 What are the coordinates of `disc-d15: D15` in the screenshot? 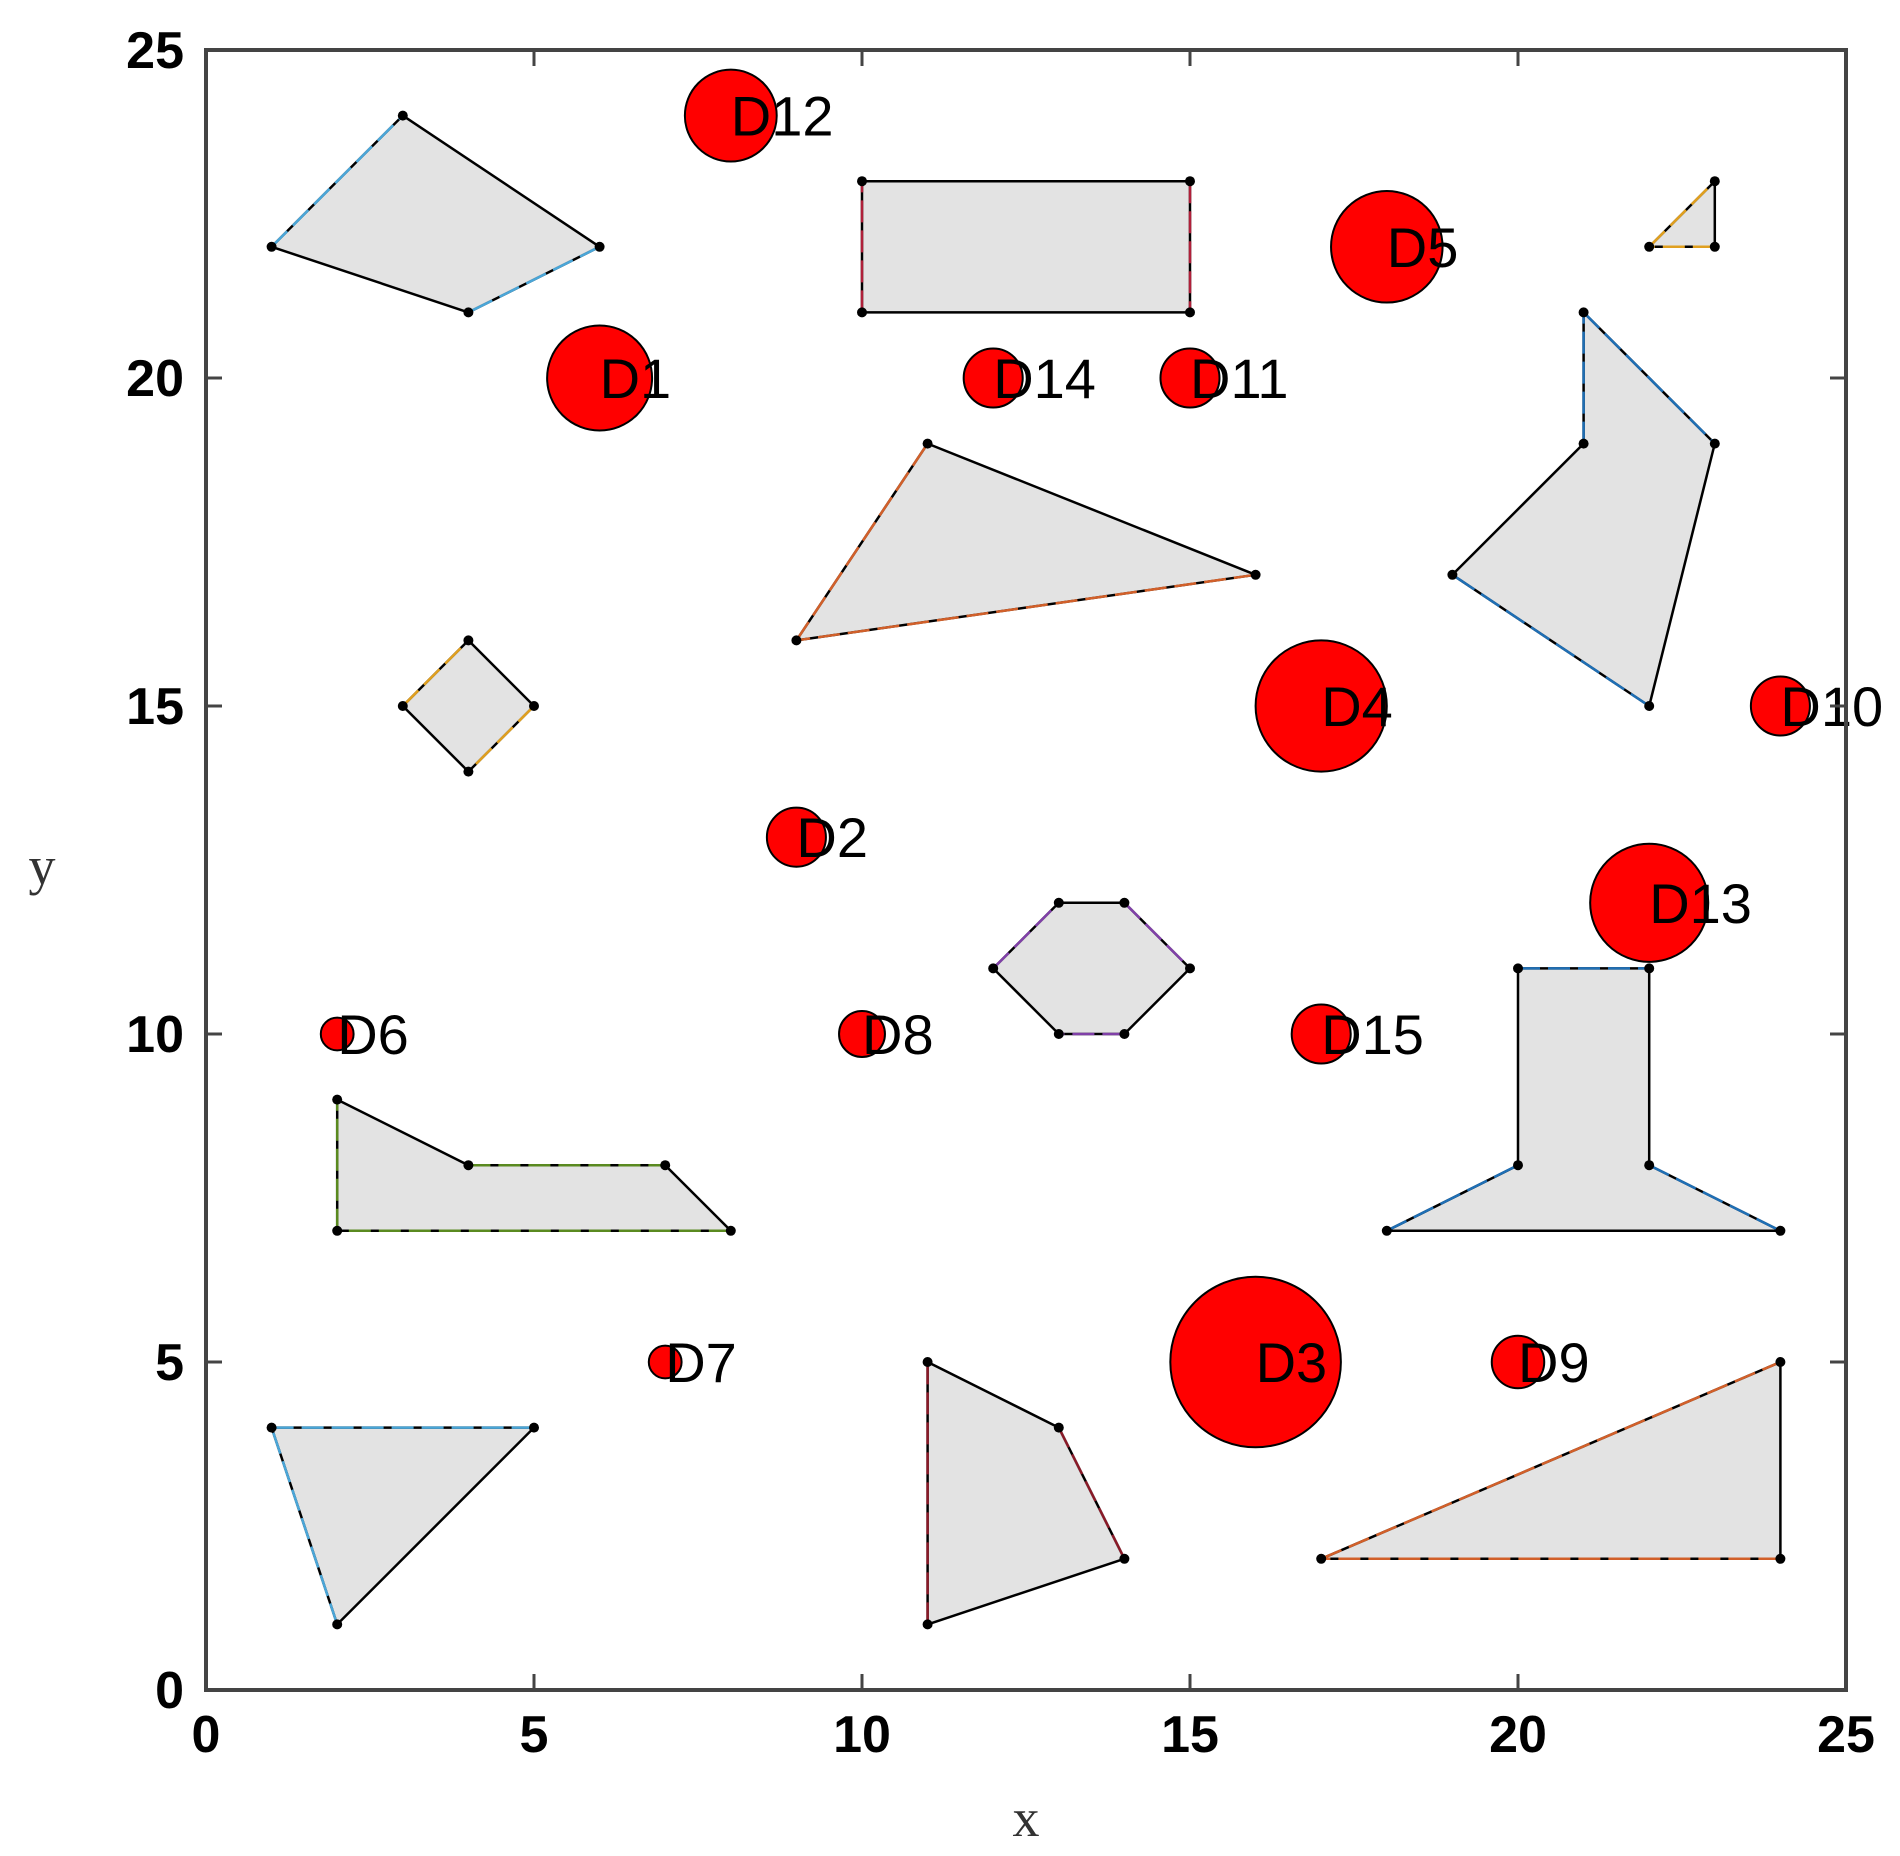 It's located at (1357, 1034).